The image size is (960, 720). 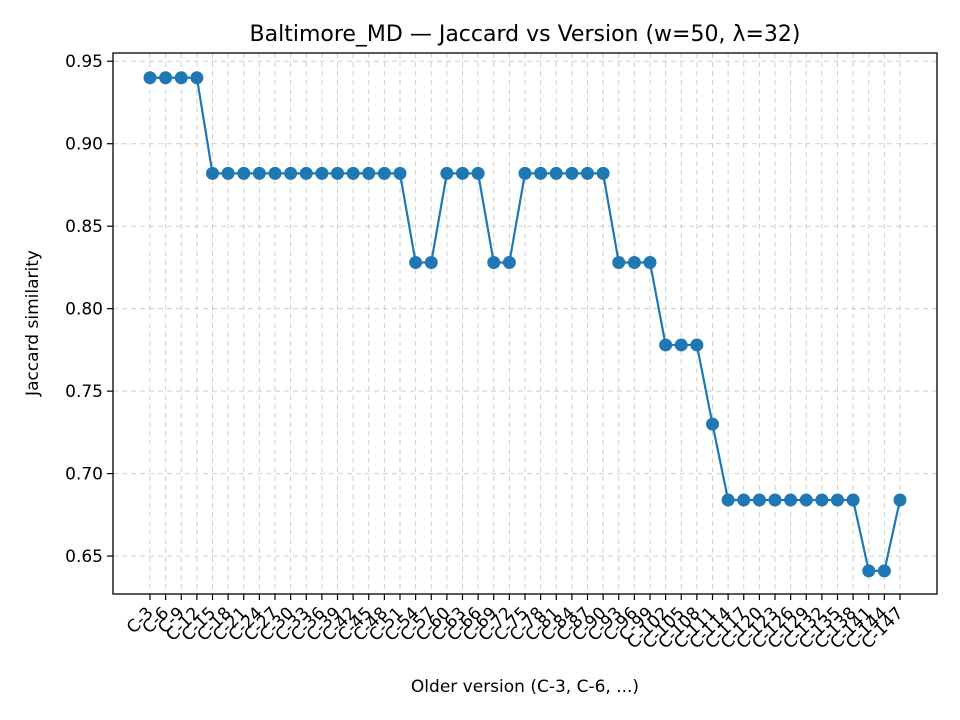 What do you see at coordinates (33, 323) in the screenshot?
I see `y-axis-label: Jaccard similarity` at bounding box center [33, 323].